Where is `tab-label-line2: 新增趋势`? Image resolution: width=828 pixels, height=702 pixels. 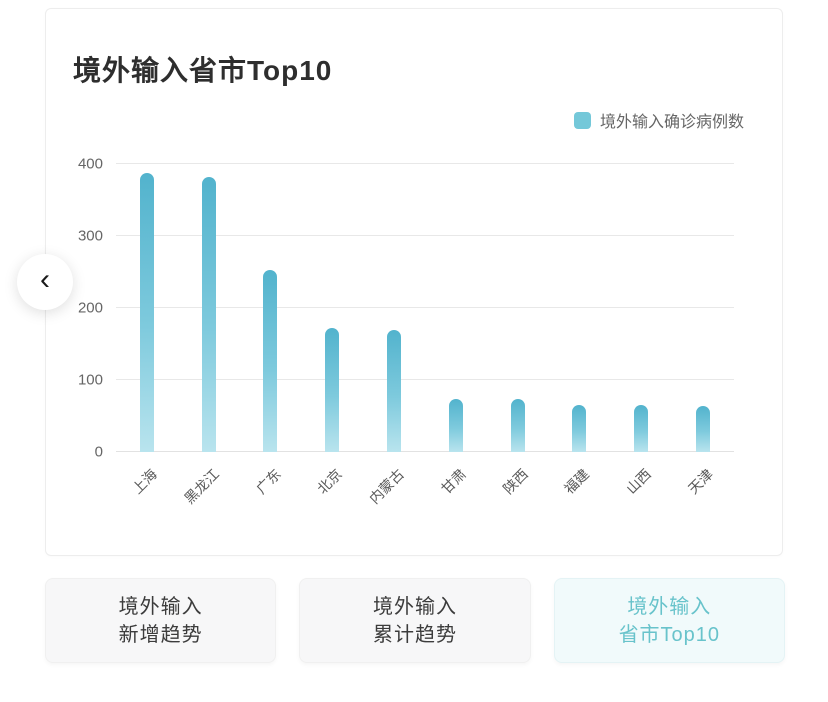
tab-label-line2: 新增趋势 is located at coordinates (160, 634).